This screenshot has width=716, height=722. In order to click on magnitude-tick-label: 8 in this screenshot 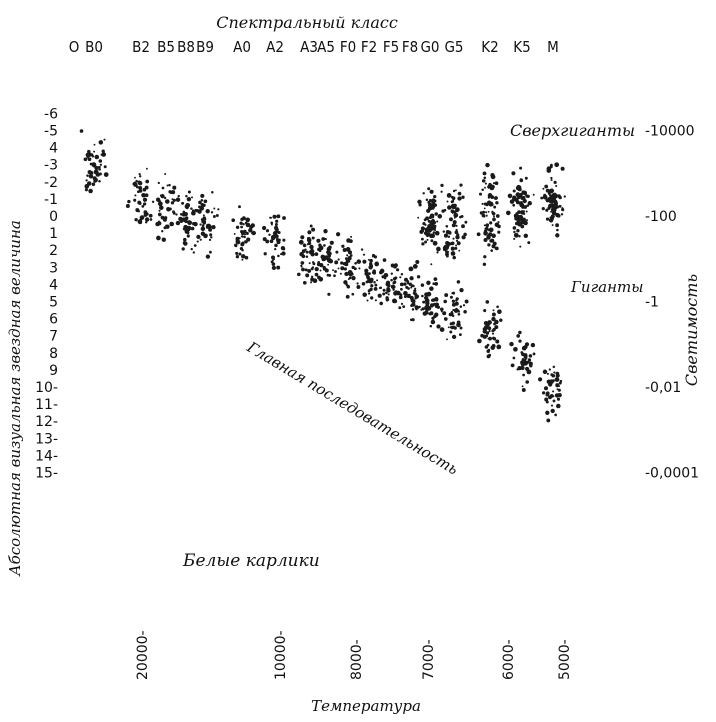, I will do `click(53, 354)`.